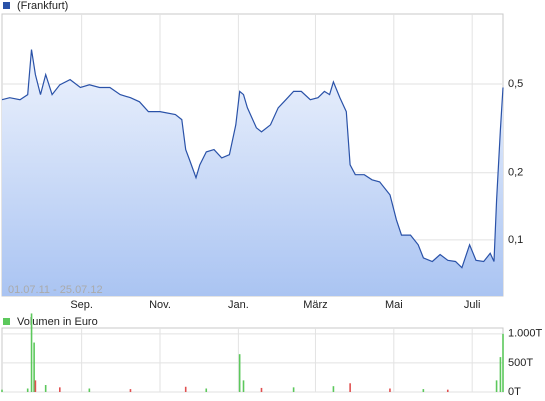 The width and height of the screenshot is (545, 401). I want to click on x-tick-label: März, so click(315, 305).